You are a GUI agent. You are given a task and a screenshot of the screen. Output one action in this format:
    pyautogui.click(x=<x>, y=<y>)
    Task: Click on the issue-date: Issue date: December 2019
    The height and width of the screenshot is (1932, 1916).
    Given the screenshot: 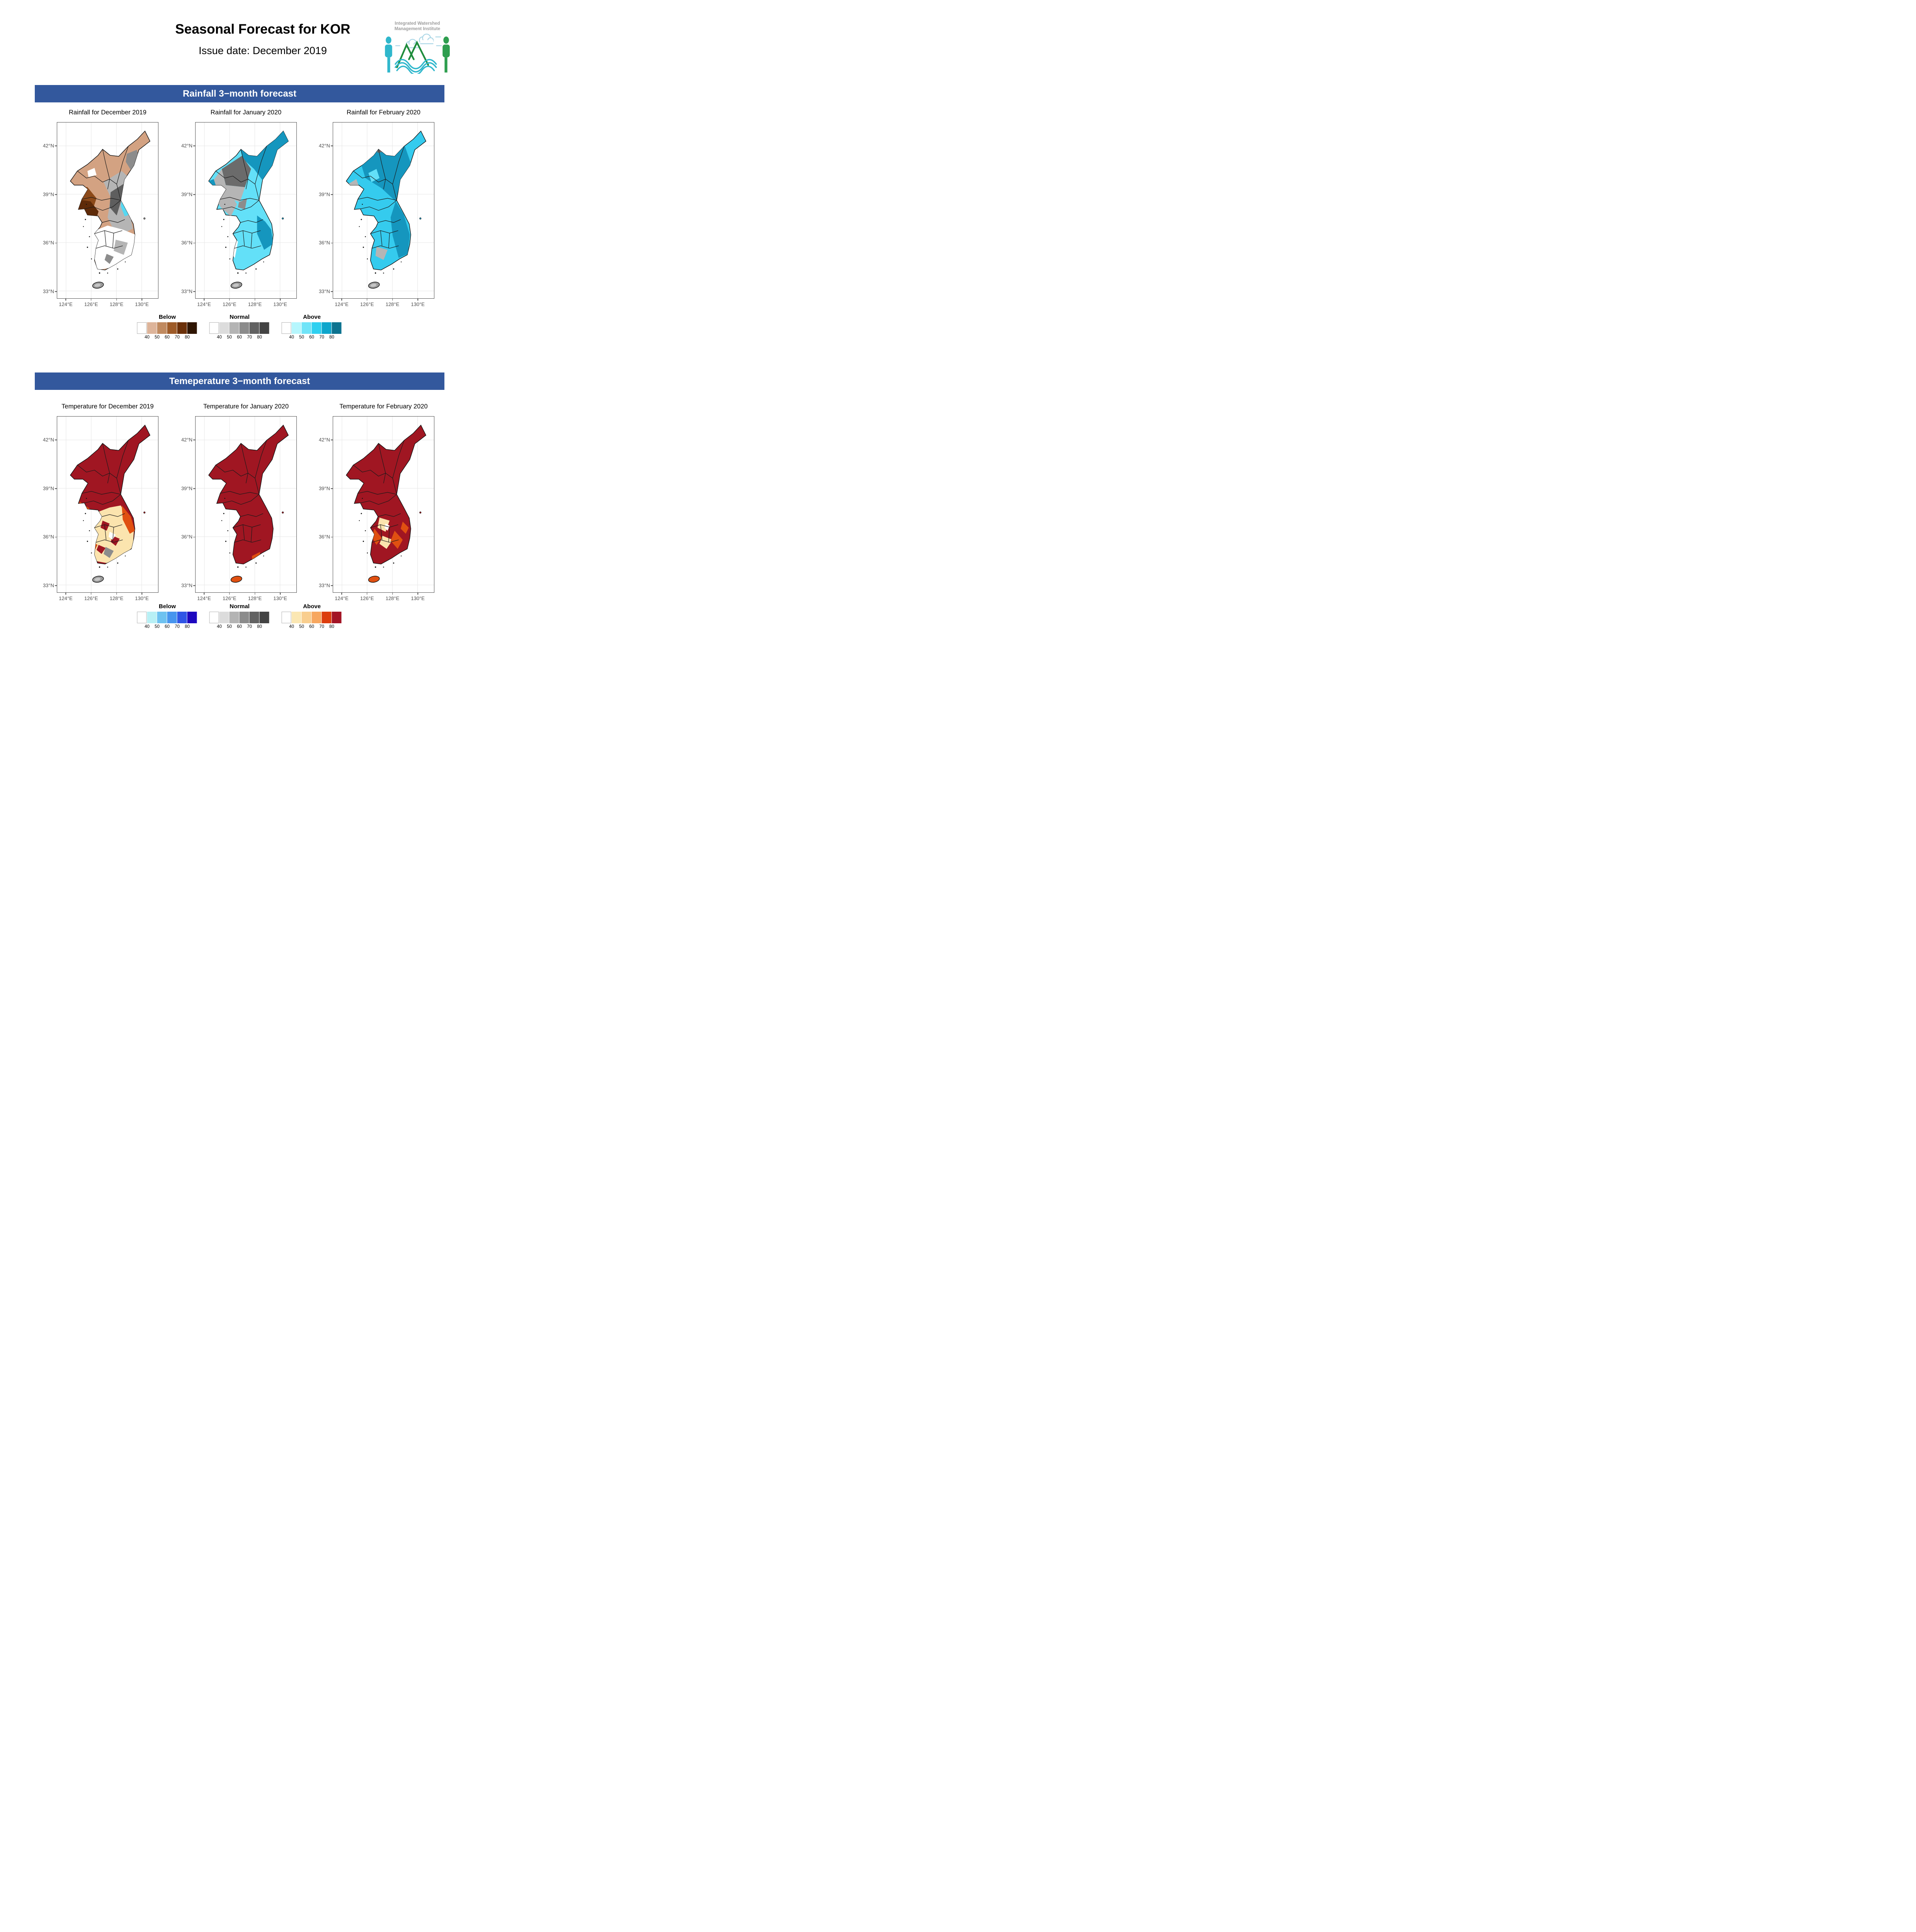 What is the action you would take?
    pyautogui.click(x=263, y=50)
    